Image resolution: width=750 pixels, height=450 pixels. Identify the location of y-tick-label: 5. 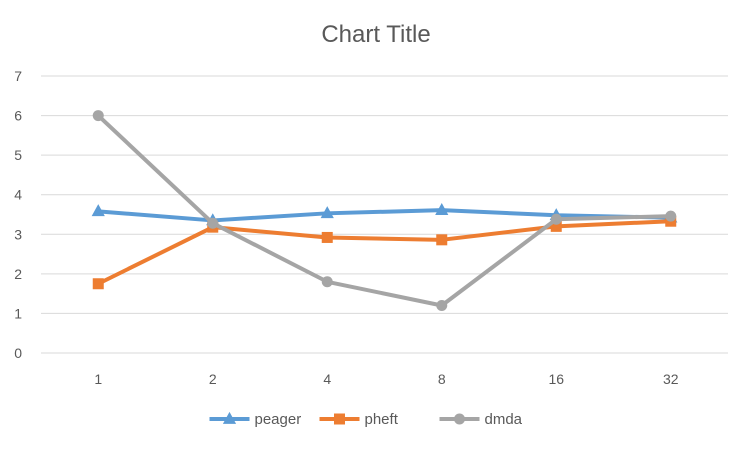
(18, 155).